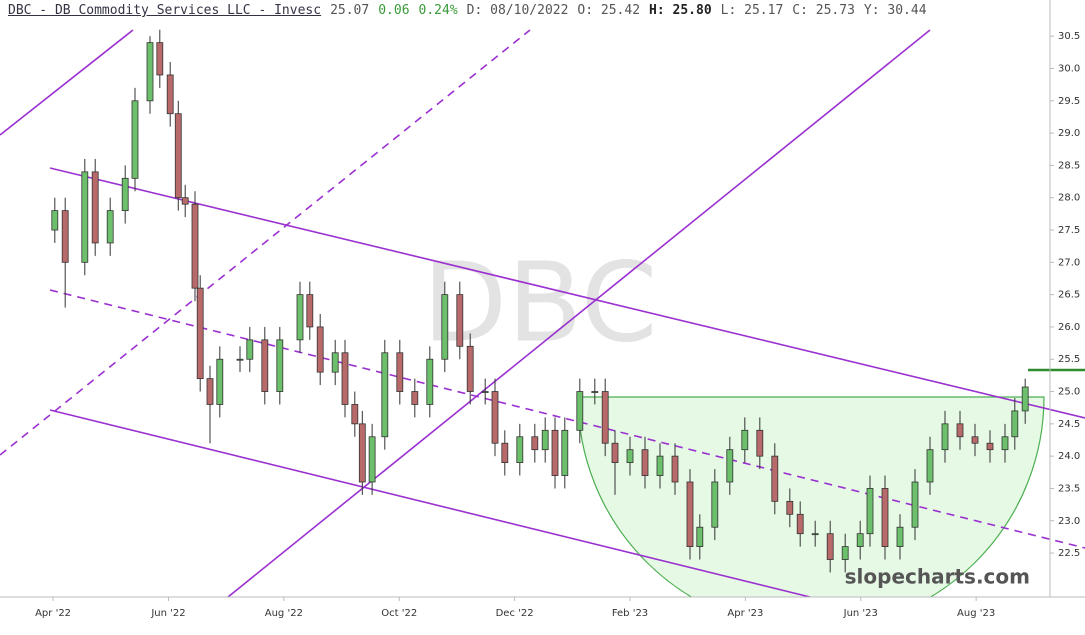 The height and width of the screenshot is (635, 1085). I want to click on source: slopecharts.com, so click(937, 577).